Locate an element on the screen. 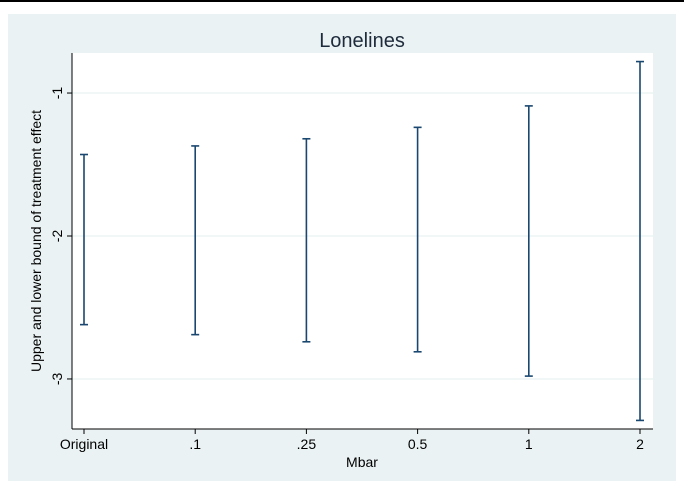 This screenshot has width=684, height=492. y-axis-ticks: -3 -2 -1 is located at coordinates (60, 236).